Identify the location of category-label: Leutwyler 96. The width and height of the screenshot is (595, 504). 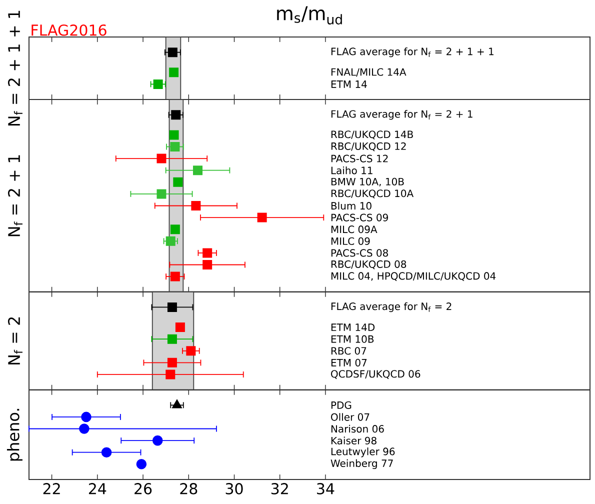
(363, 453).